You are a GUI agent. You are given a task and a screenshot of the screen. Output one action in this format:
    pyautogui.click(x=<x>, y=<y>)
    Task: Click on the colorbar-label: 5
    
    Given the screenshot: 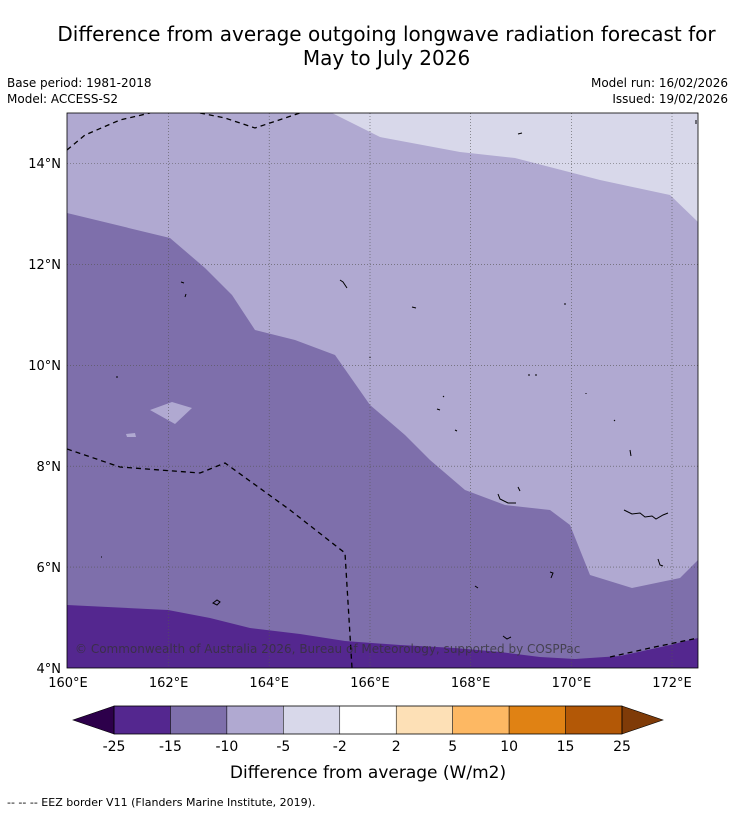 What is the action you would take?
    pyautogui.click(x=452, y=747)
    